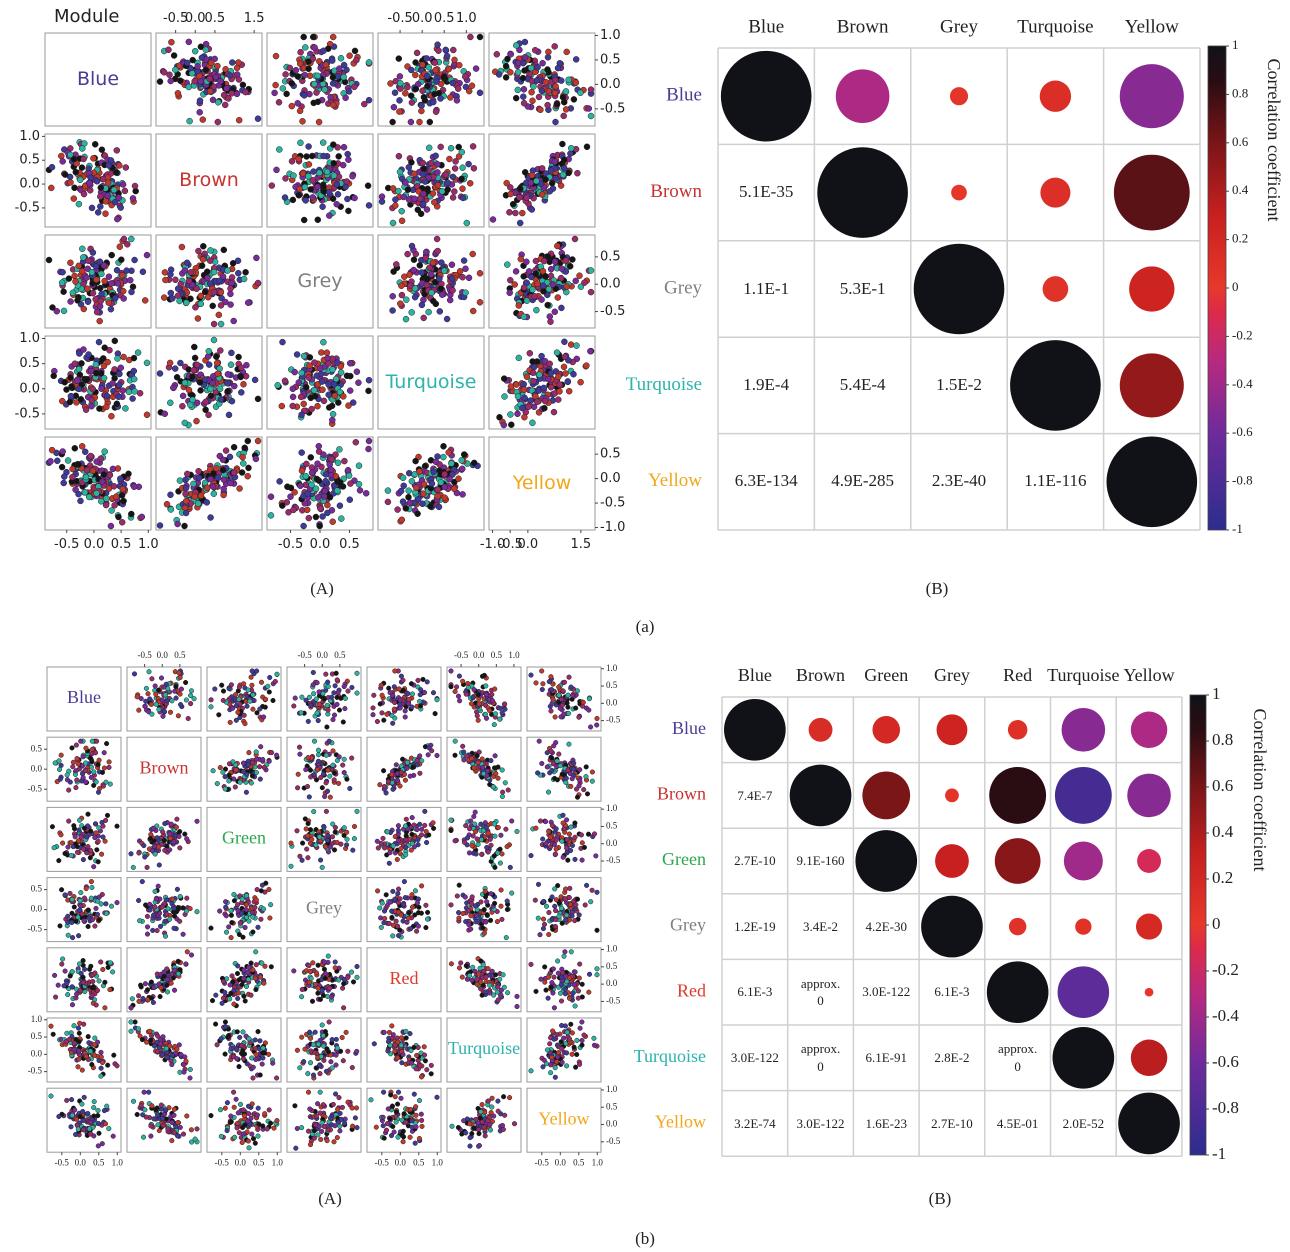  I want to click on panel-label: (A), so click(322, 588).